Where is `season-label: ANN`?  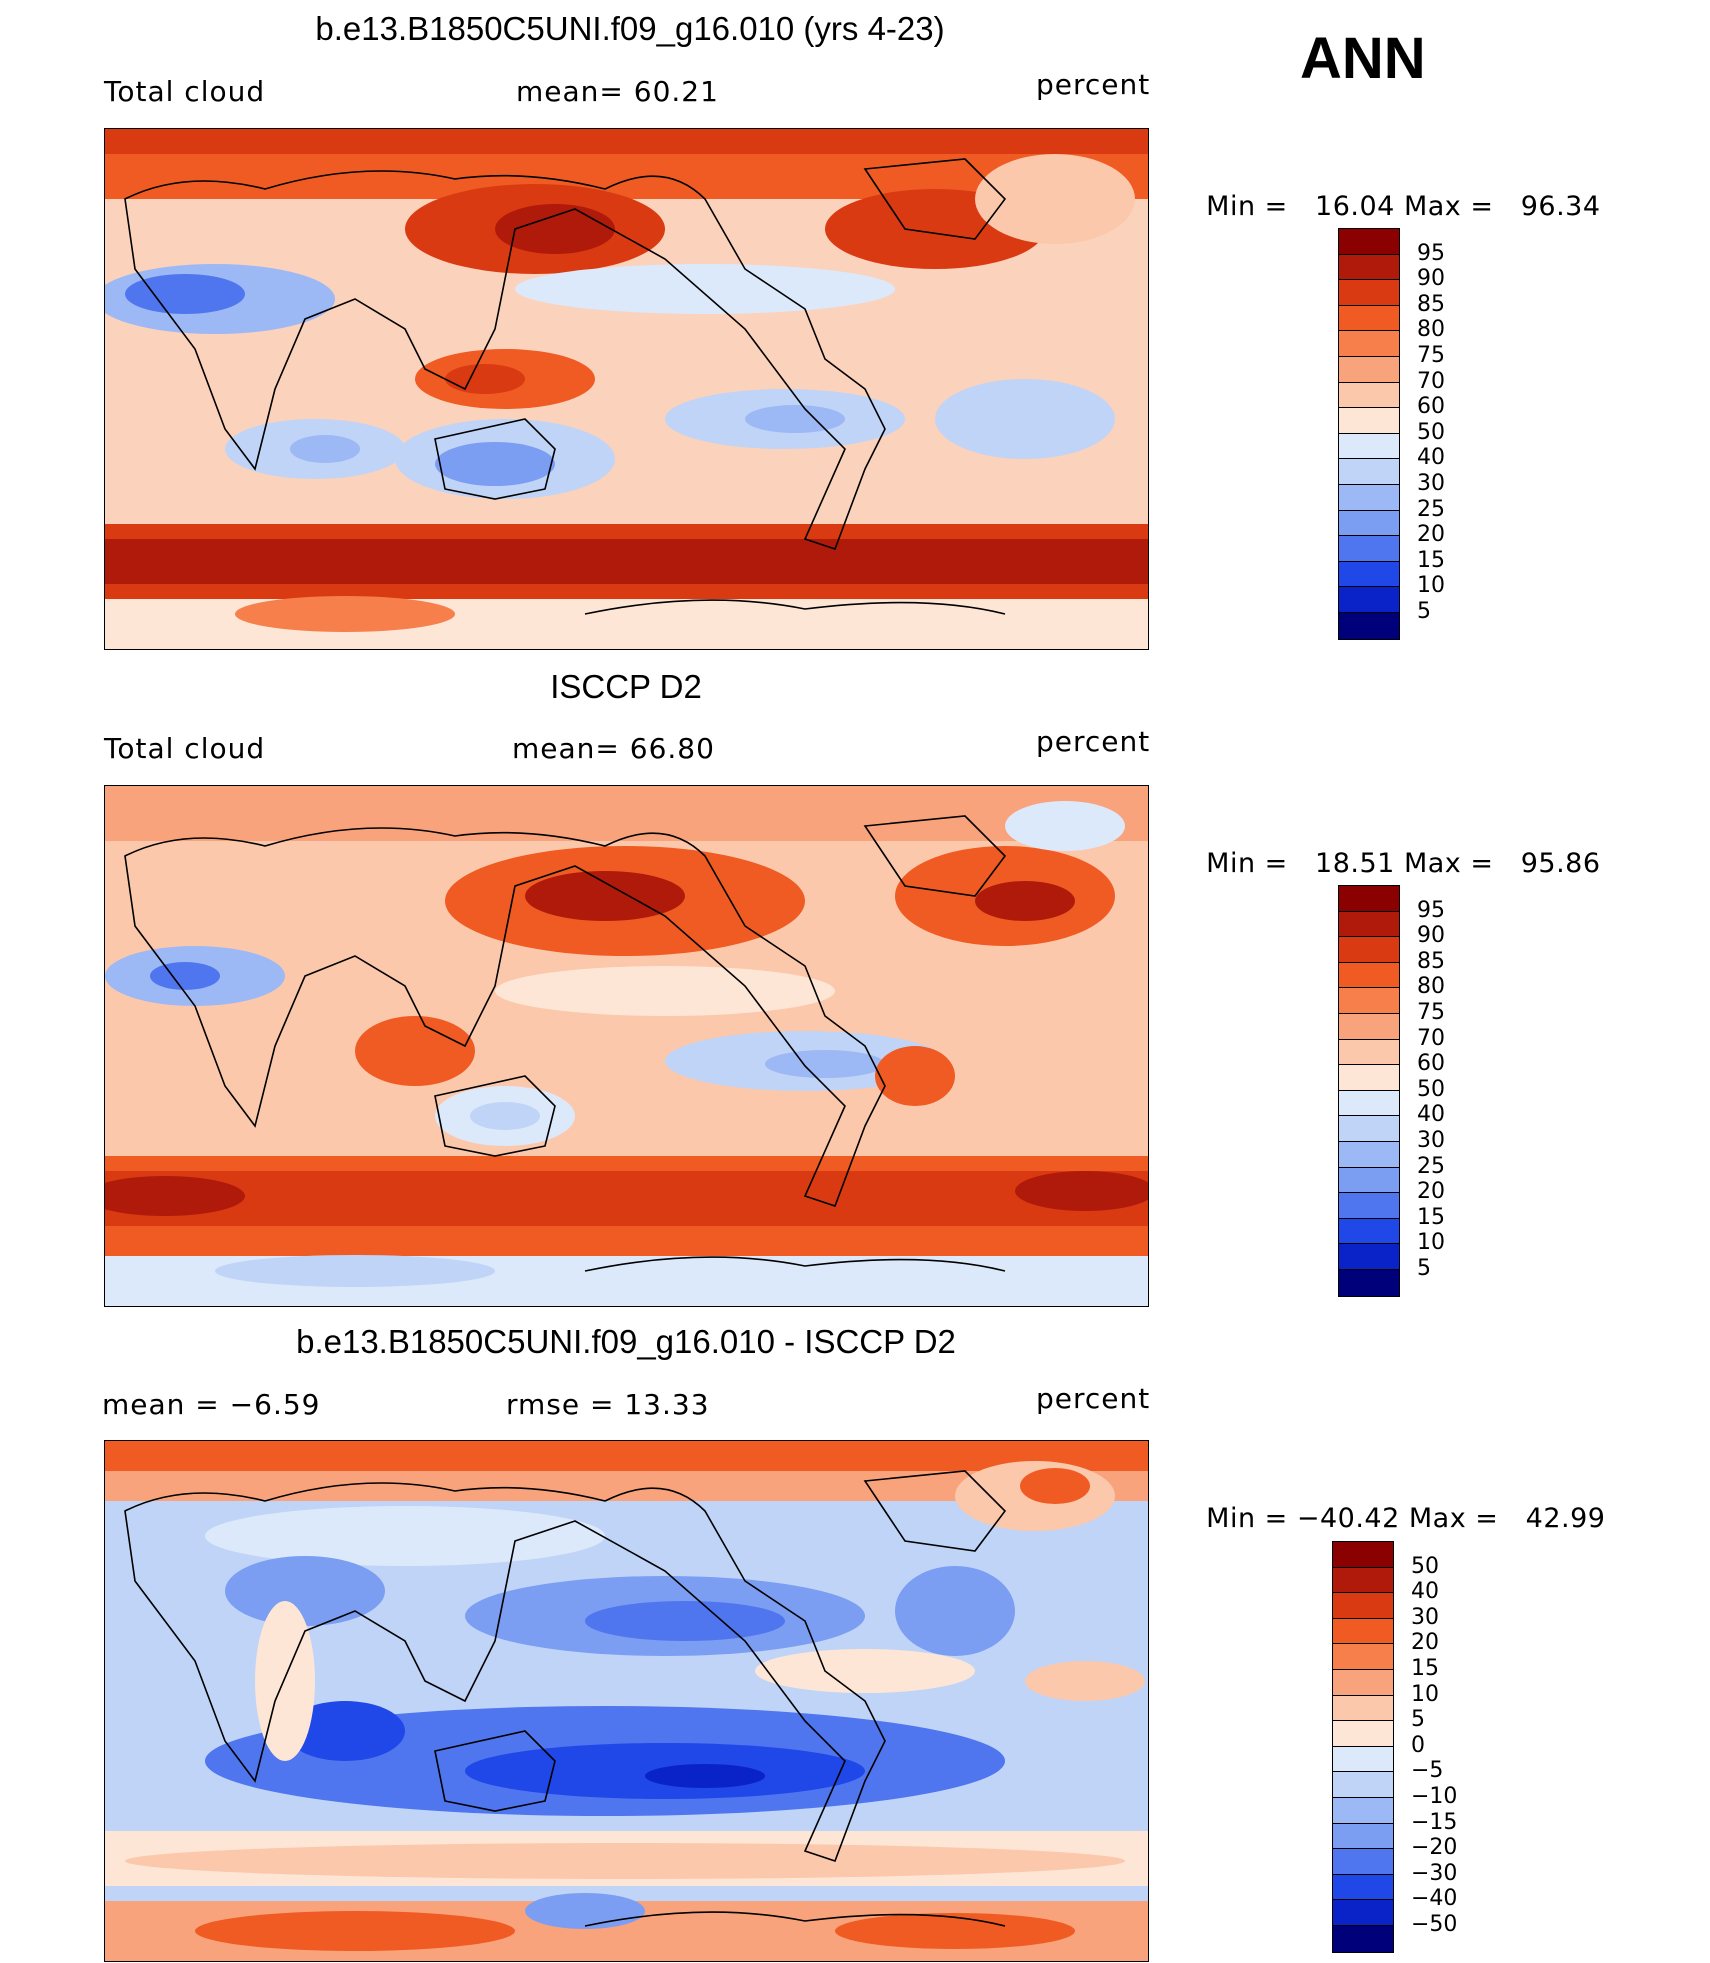
season-label: ANN is located at coordinates (1363, 58).